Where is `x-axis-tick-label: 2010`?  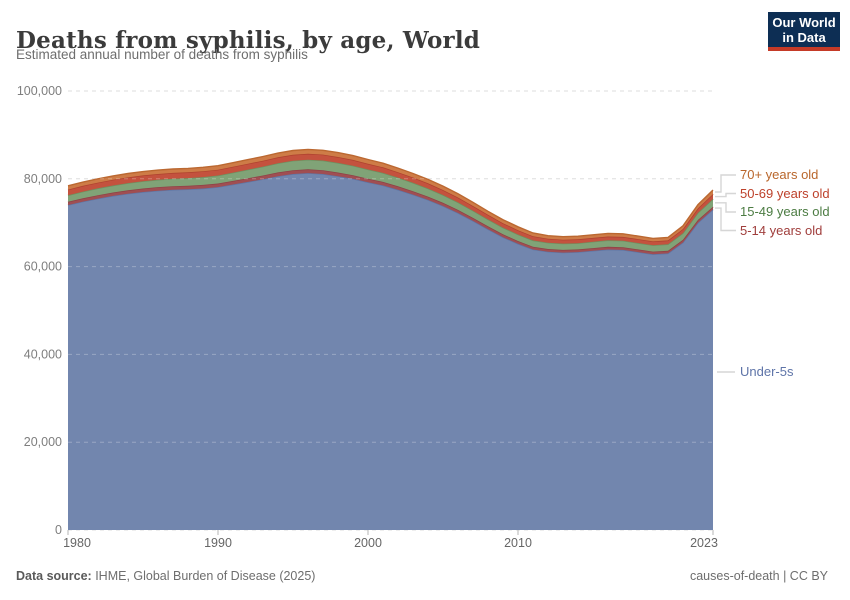
x-axis-tick-label: 2010 is located at coordinates (518, 543).